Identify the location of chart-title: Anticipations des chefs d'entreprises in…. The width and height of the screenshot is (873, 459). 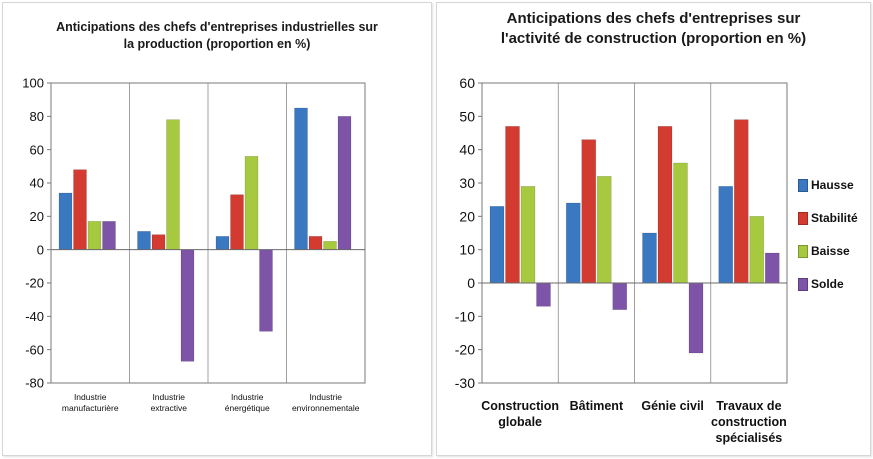
(217, 36).